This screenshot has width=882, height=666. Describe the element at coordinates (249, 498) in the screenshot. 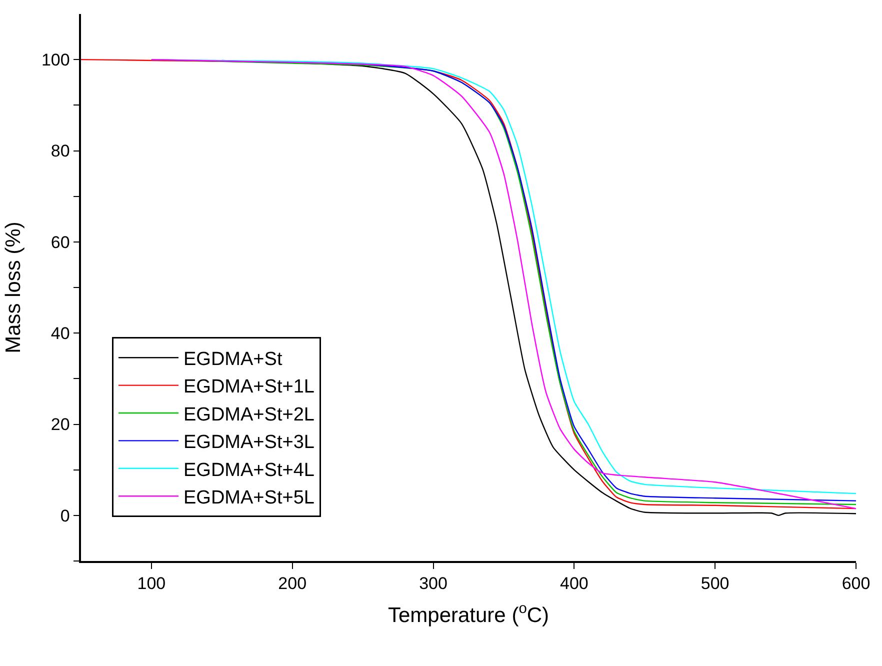

I see `legend-label: EGDMA+St+5L` at that location.